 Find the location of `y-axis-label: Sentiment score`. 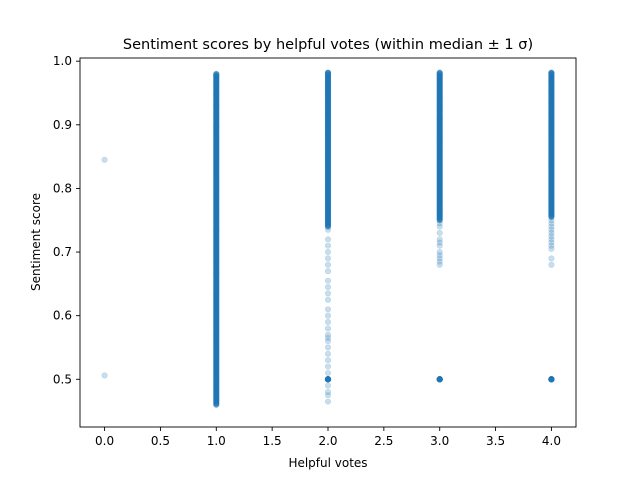

y-axis-label: Sentiment score is located at coordinates (36, 242).